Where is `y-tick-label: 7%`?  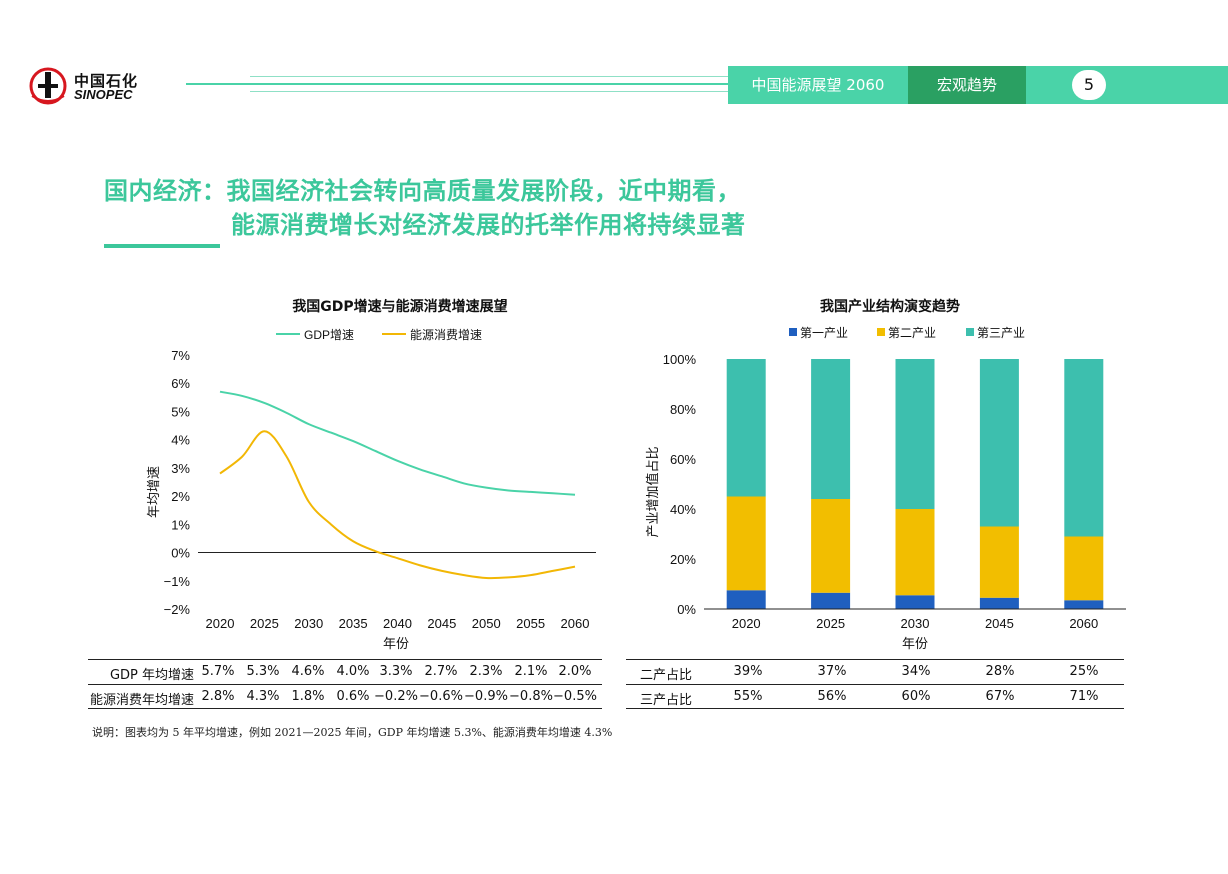 y-tick-label: 7% is located at coordinates (180, 355).